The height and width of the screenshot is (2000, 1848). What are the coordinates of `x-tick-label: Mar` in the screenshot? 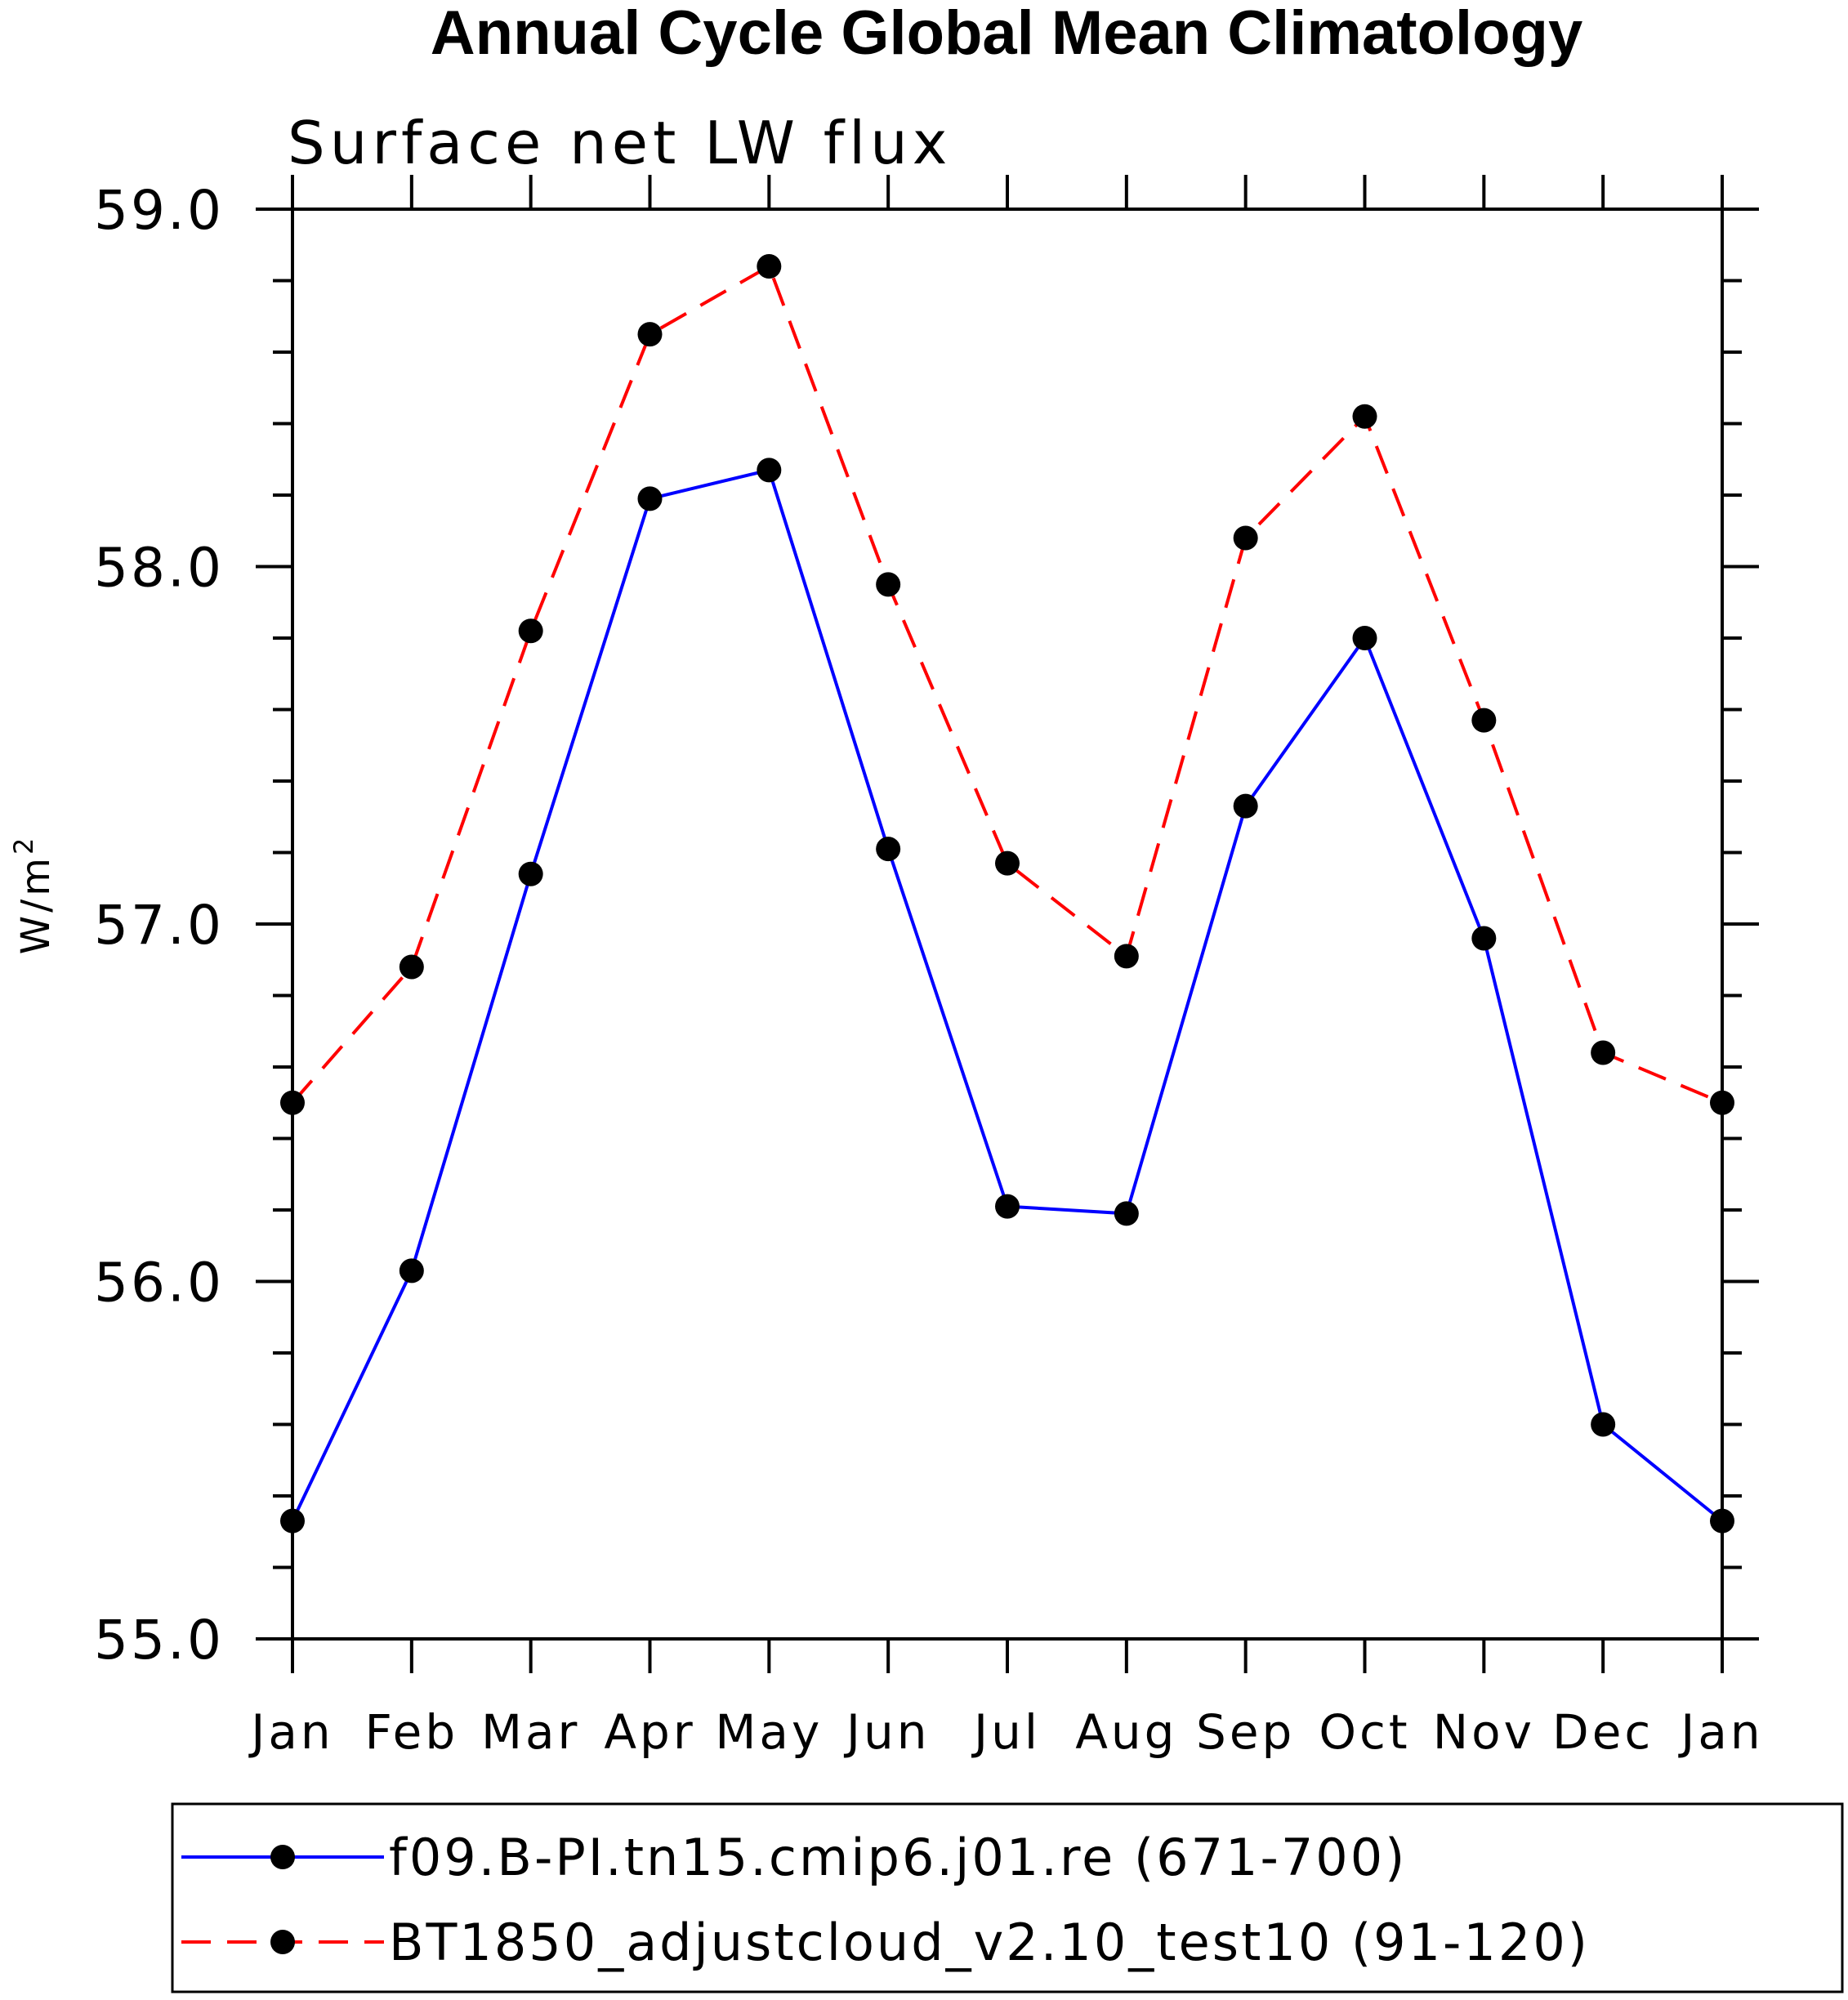 It's located at (530, 1732).